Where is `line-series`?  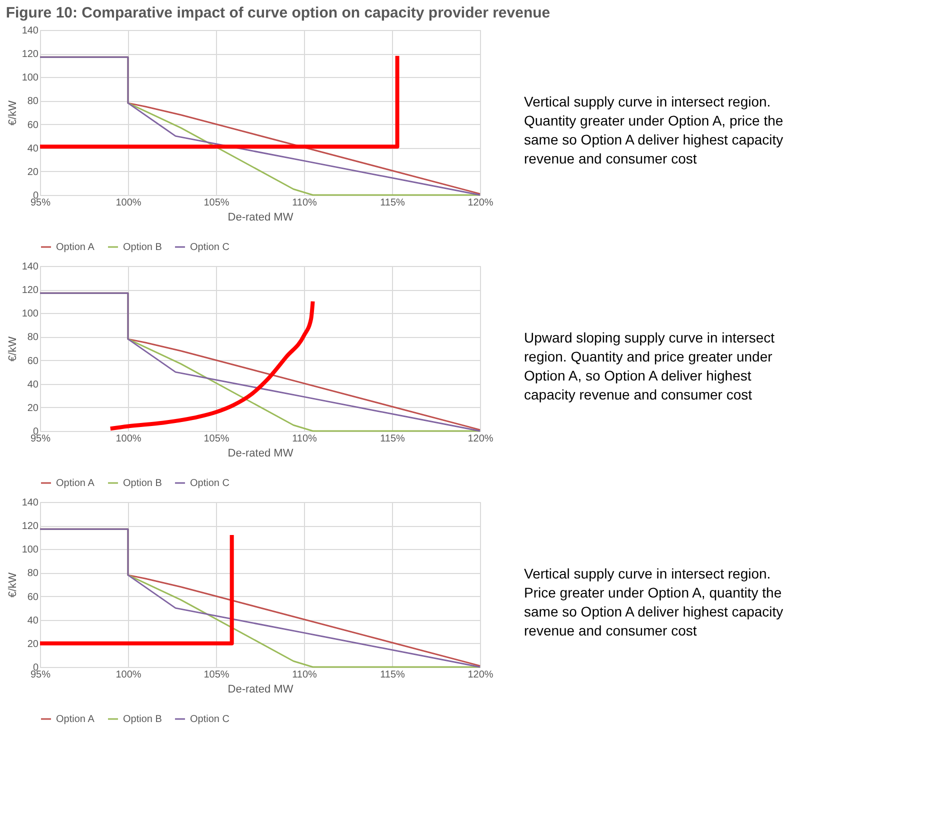
line-series is located at coordinates (211, 365).